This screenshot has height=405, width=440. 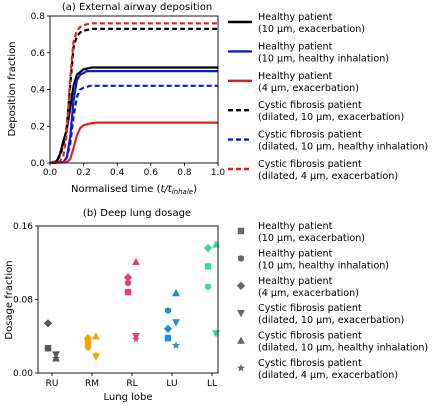 What do you see at coordinates (295, 46) in the screenshot?
I see `panel-a-legend-label-2-line-1: Healthy patient` at bounding box center [295, 46].